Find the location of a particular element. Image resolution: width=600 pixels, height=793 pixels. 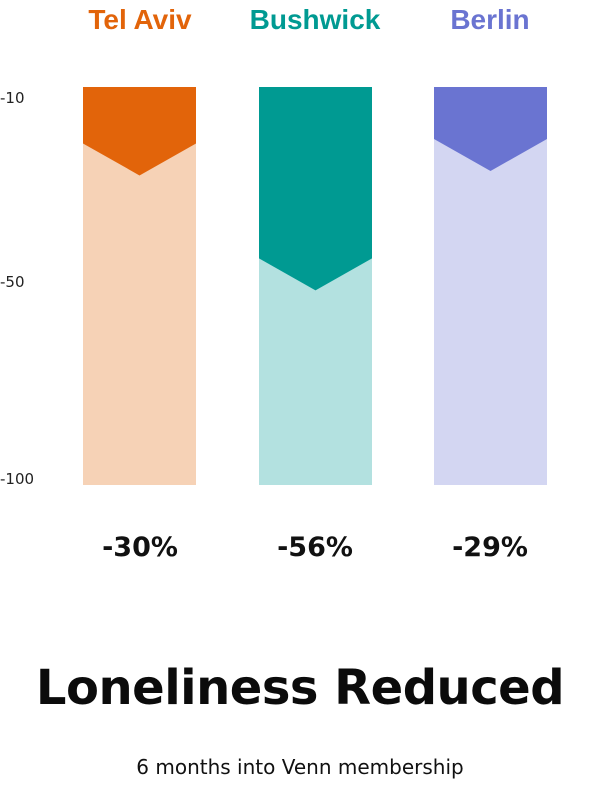

bar-value-bushwick is located at coordinates (315, 189).